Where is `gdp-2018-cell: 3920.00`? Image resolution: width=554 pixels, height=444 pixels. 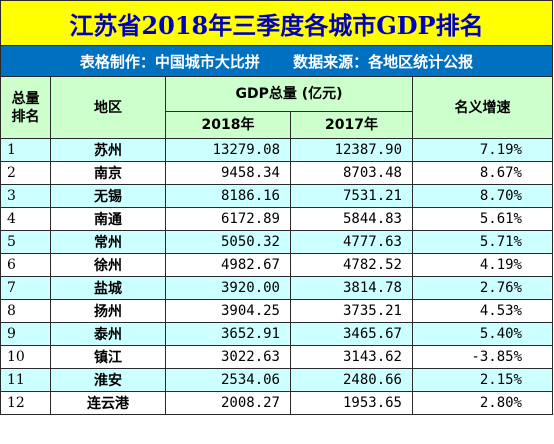 gdp-2018-cell: 3920.00 is located at coordinates (228, 288).